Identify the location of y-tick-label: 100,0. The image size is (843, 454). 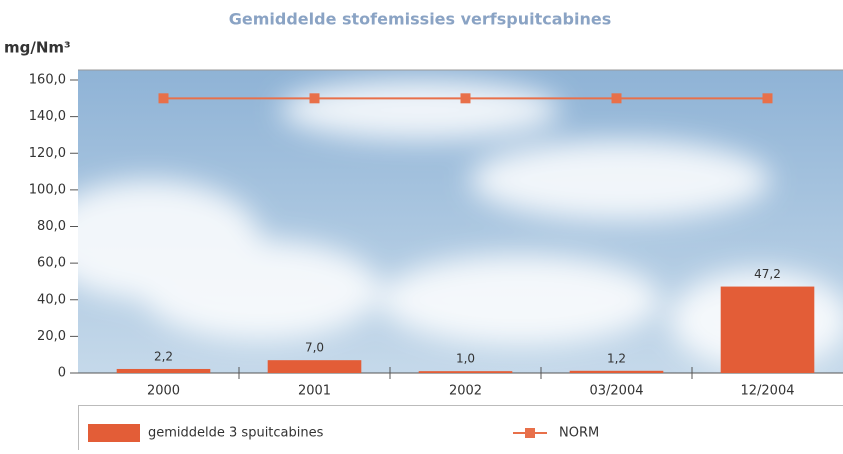
(47, 189).